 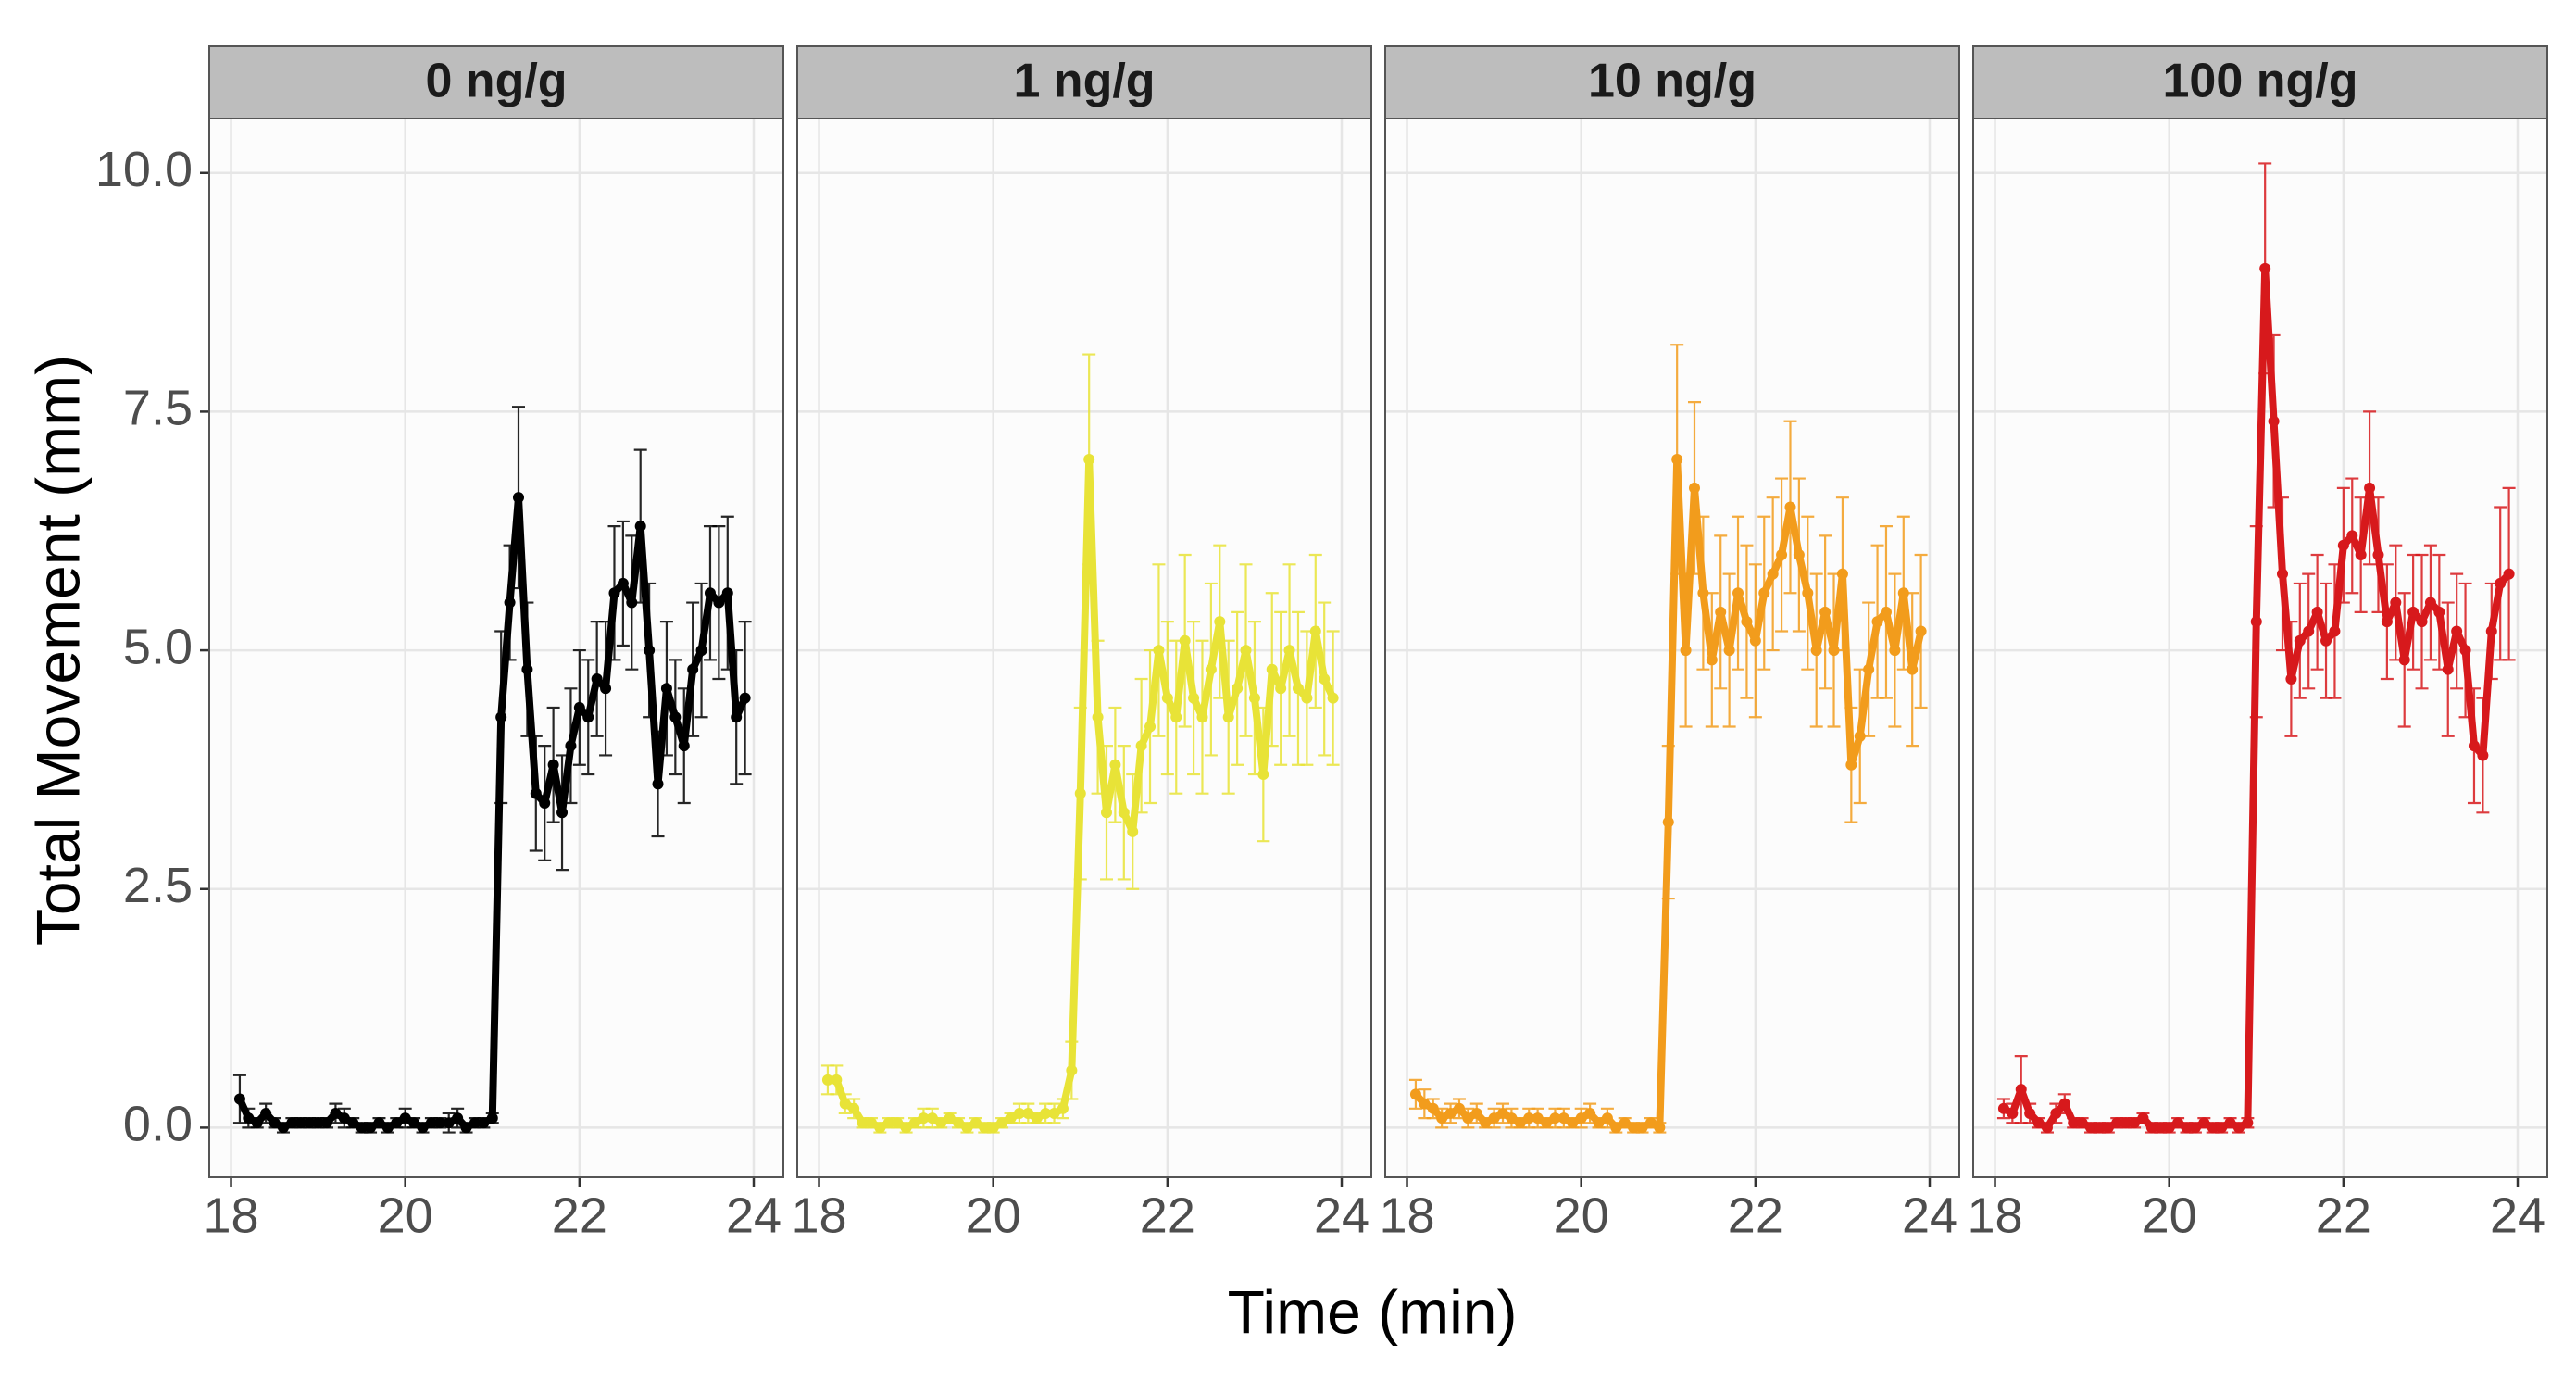 What do you see at coordinates (496, 81) in the screenshot?
I see `strip-label: 0 ng/g` at bounding box center [496, 81].